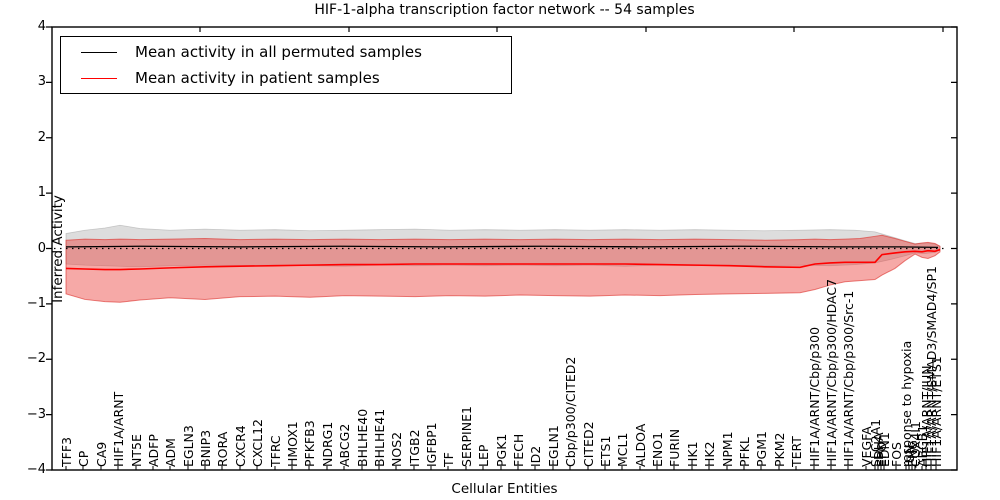 The height and width of the screenshot is (500, 1000). I want to click on x-axis-entity-label: CA9, so click(101, 454).